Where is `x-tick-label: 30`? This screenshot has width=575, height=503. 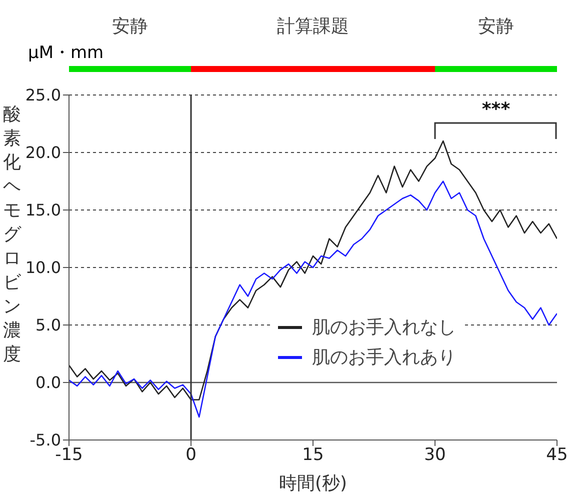
x-tick-label: 30 is located at coordinates (435, 455).